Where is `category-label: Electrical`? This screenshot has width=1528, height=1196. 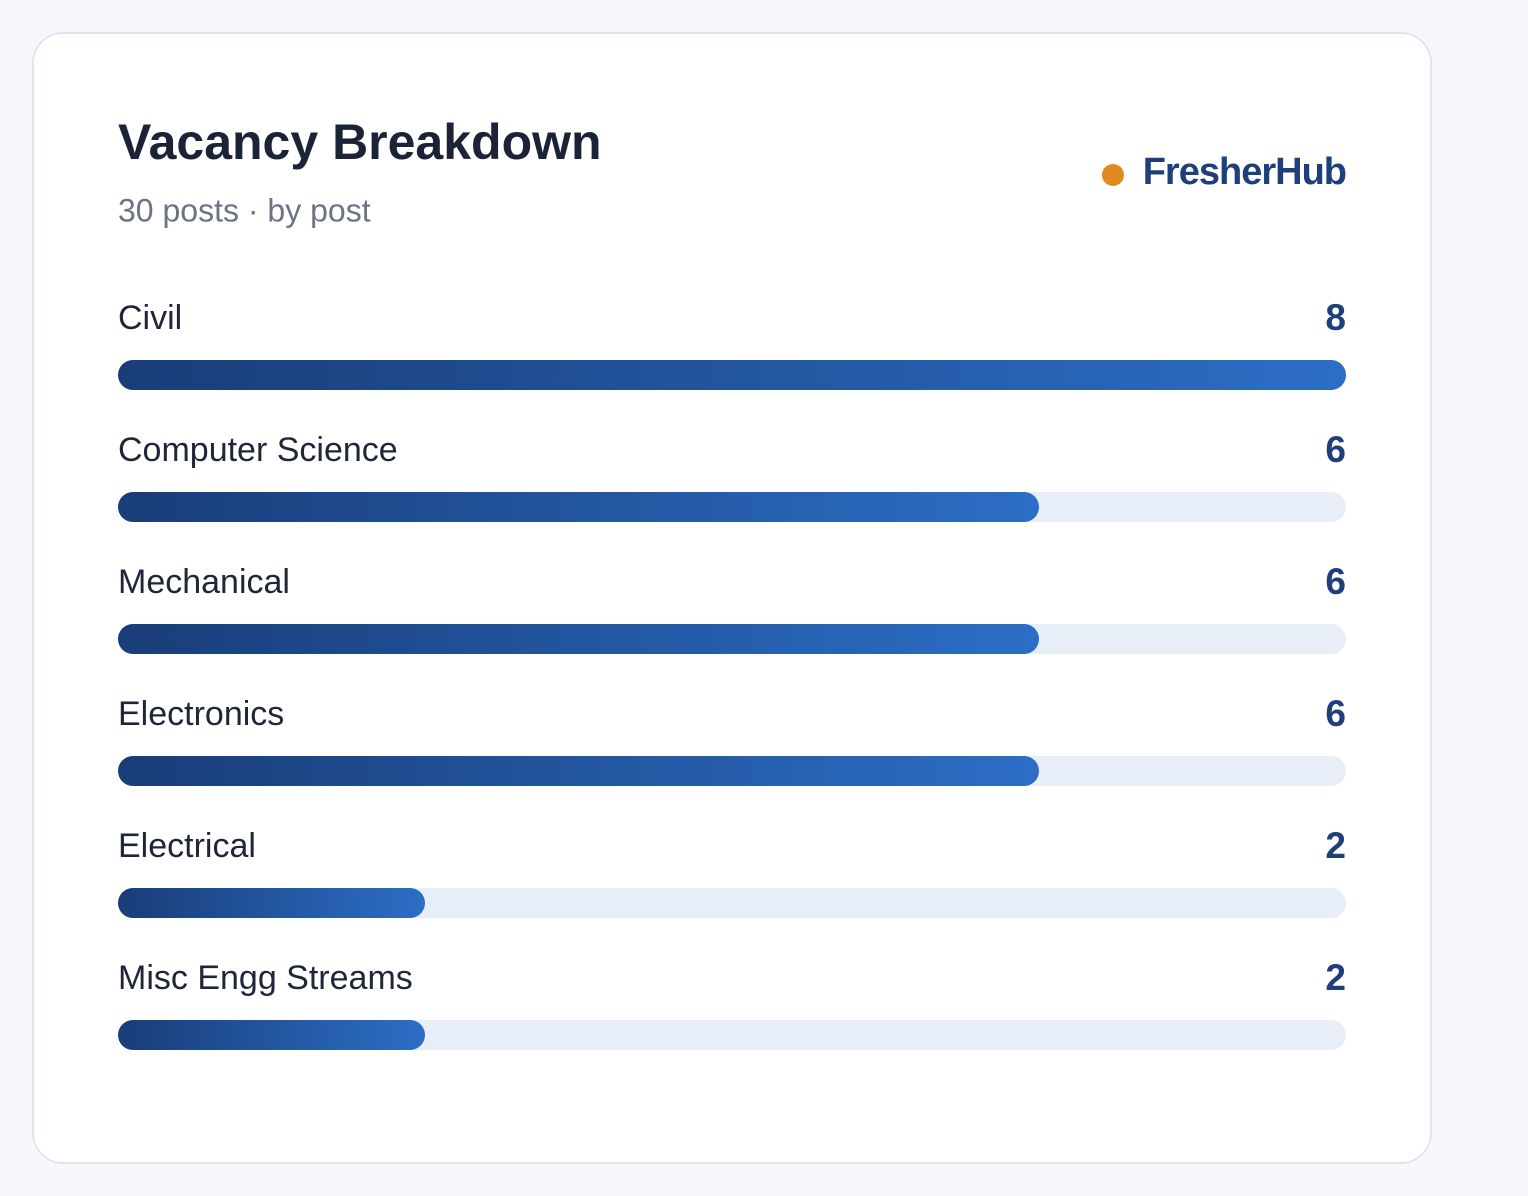
category-label: Electrical is located at coordinates (187, 846).